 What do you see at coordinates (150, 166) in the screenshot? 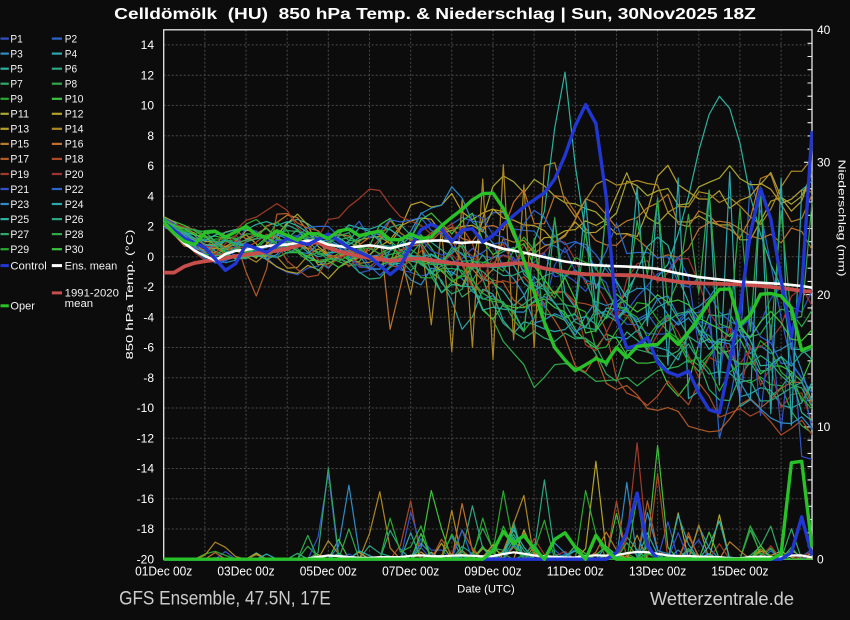
I see `svg-text: 6` at bounding box center [150, 166].